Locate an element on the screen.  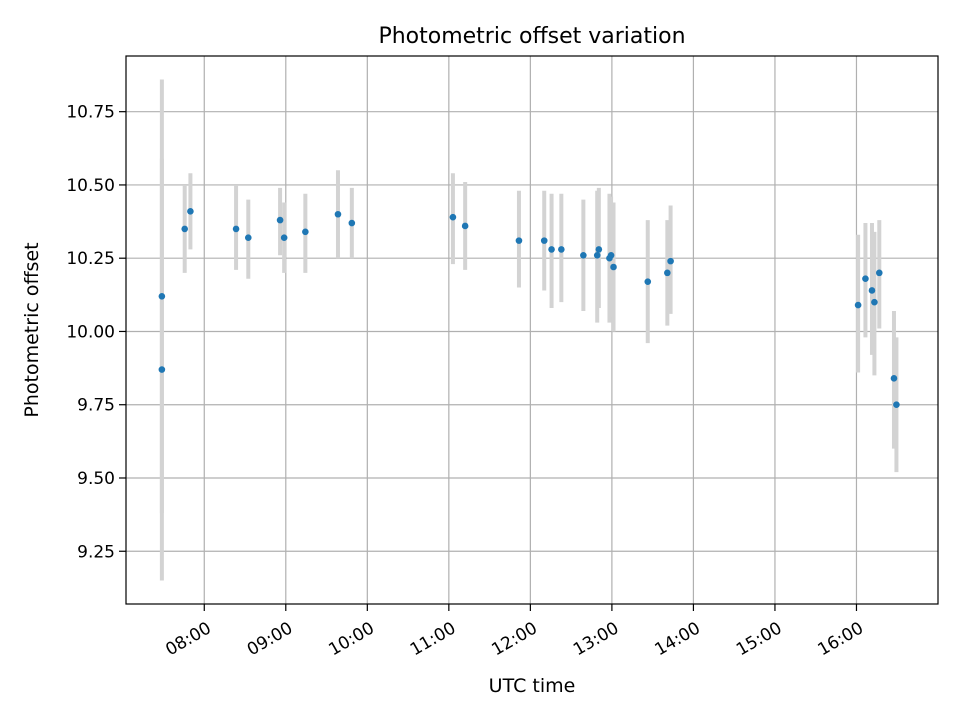
chart-title: Photometric offset variation is located at coordinates (531, 36).